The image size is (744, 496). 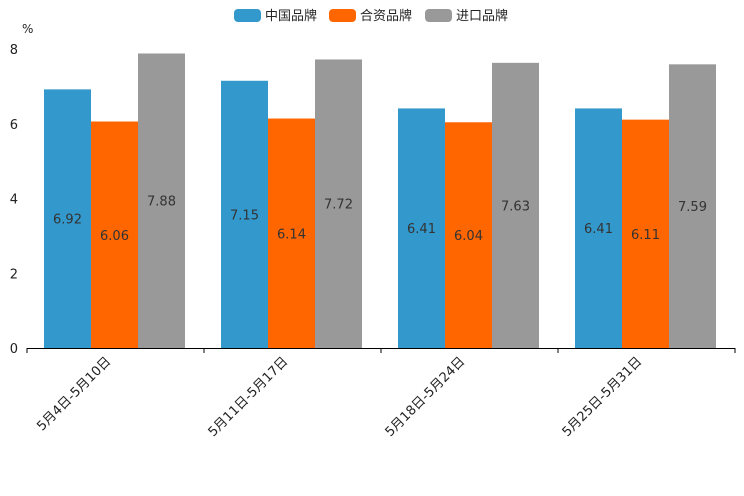 I want to click on y-axis-unit-label: %, so click(x=27, y=29).